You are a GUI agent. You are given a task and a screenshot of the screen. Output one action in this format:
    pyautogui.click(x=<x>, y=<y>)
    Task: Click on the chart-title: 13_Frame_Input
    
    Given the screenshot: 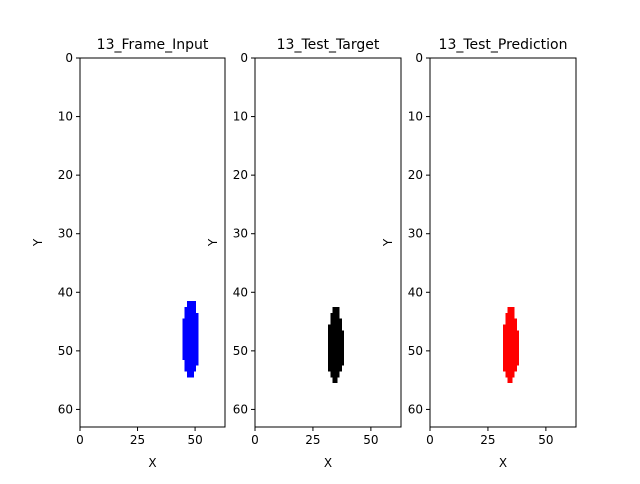 What is the action you would take?
    pyautogui.click(x=153, y=45)
    